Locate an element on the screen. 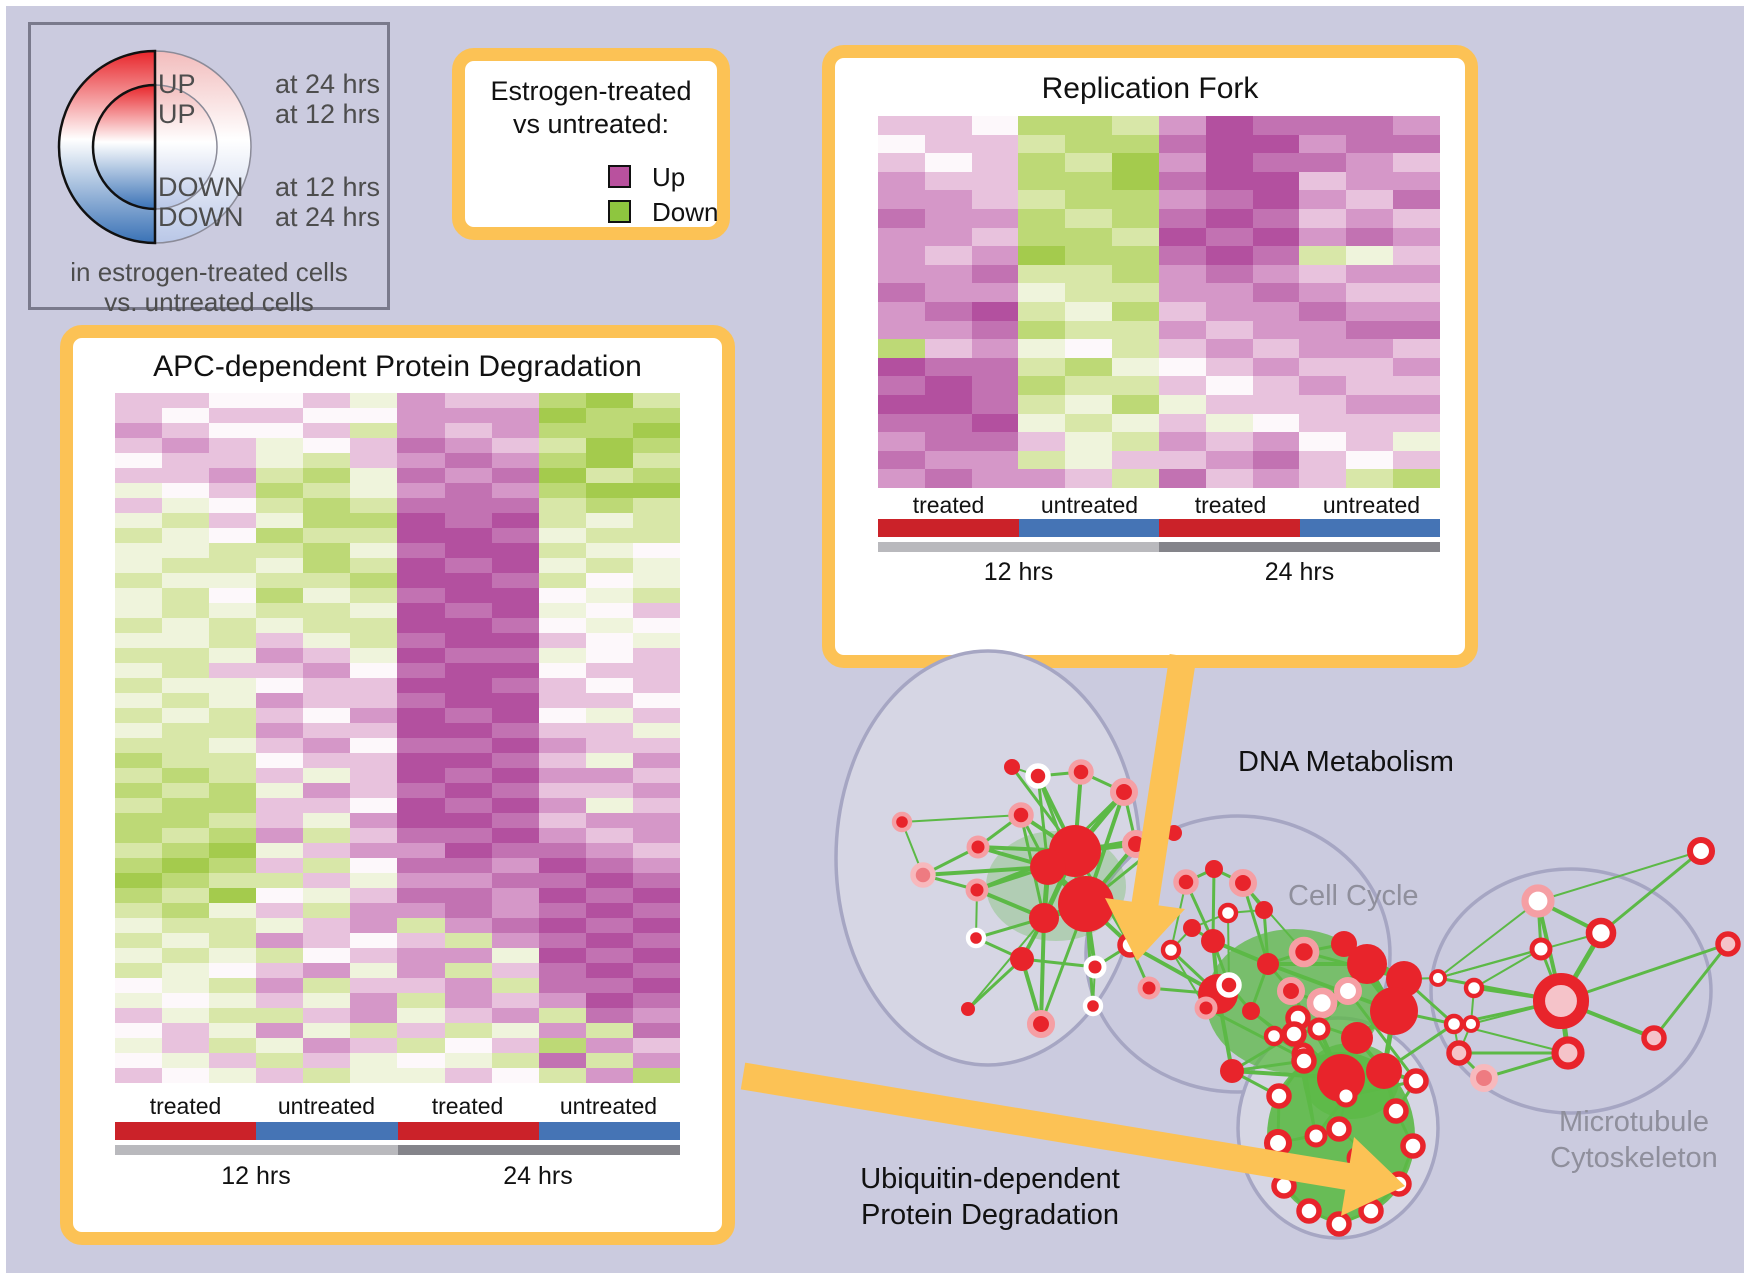 The image size is (1750, 1279). up-label: Up is located at coordinates (669, 177).